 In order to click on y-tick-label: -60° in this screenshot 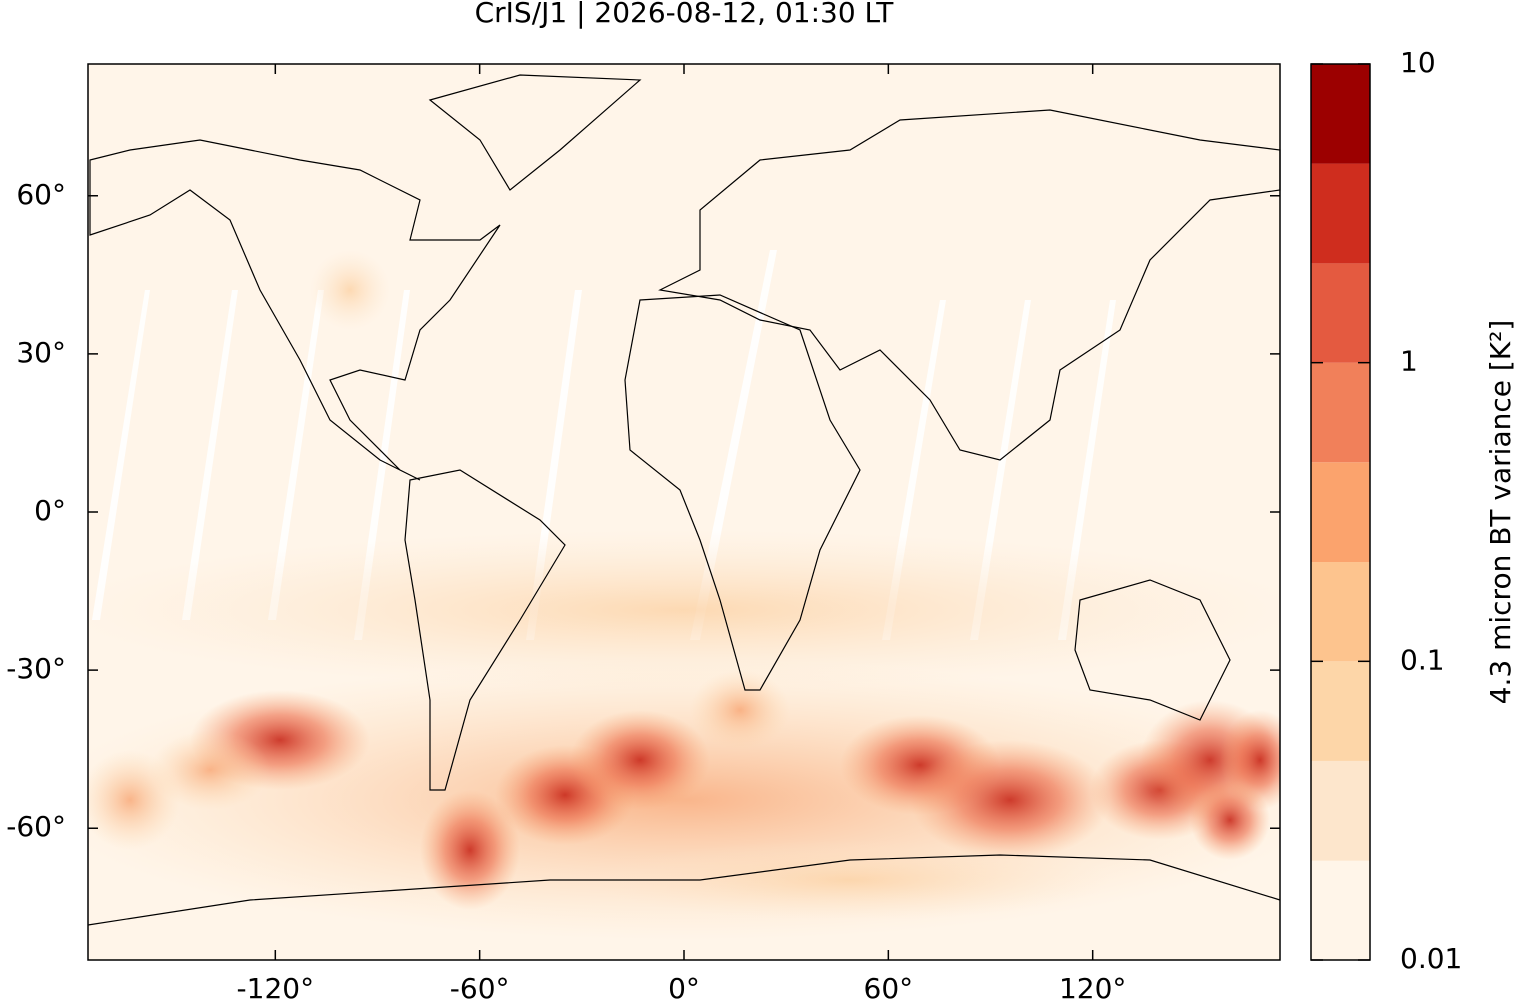, I will do `click(36, 826)`.